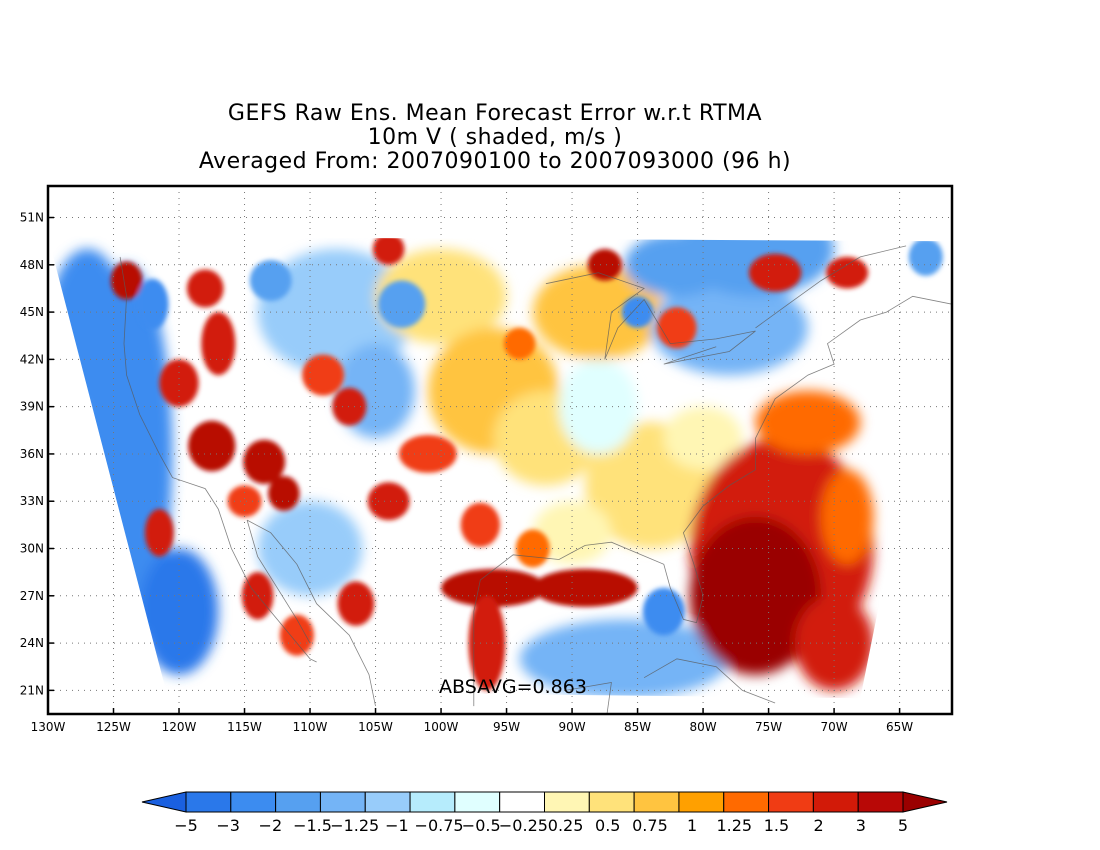  I want to click on lat-label-30N: 30N, so click(32, 549).